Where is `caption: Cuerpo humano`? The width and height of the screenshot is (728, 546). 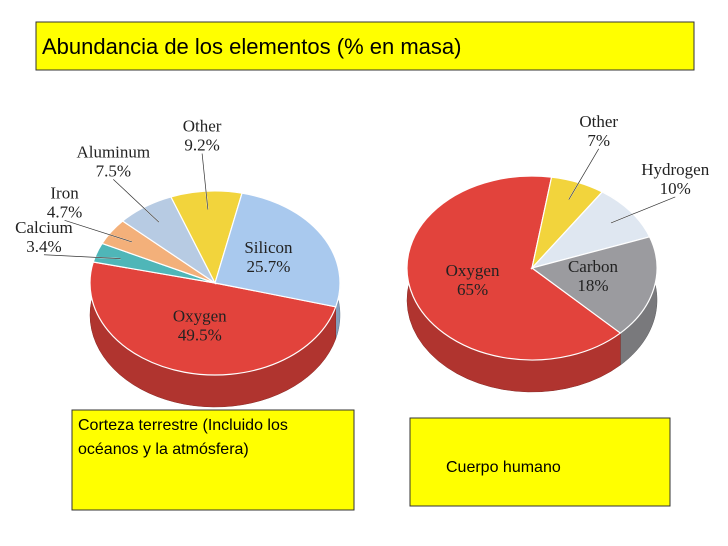
caption: Cuerpo humano is located at coordinates (503, 467).